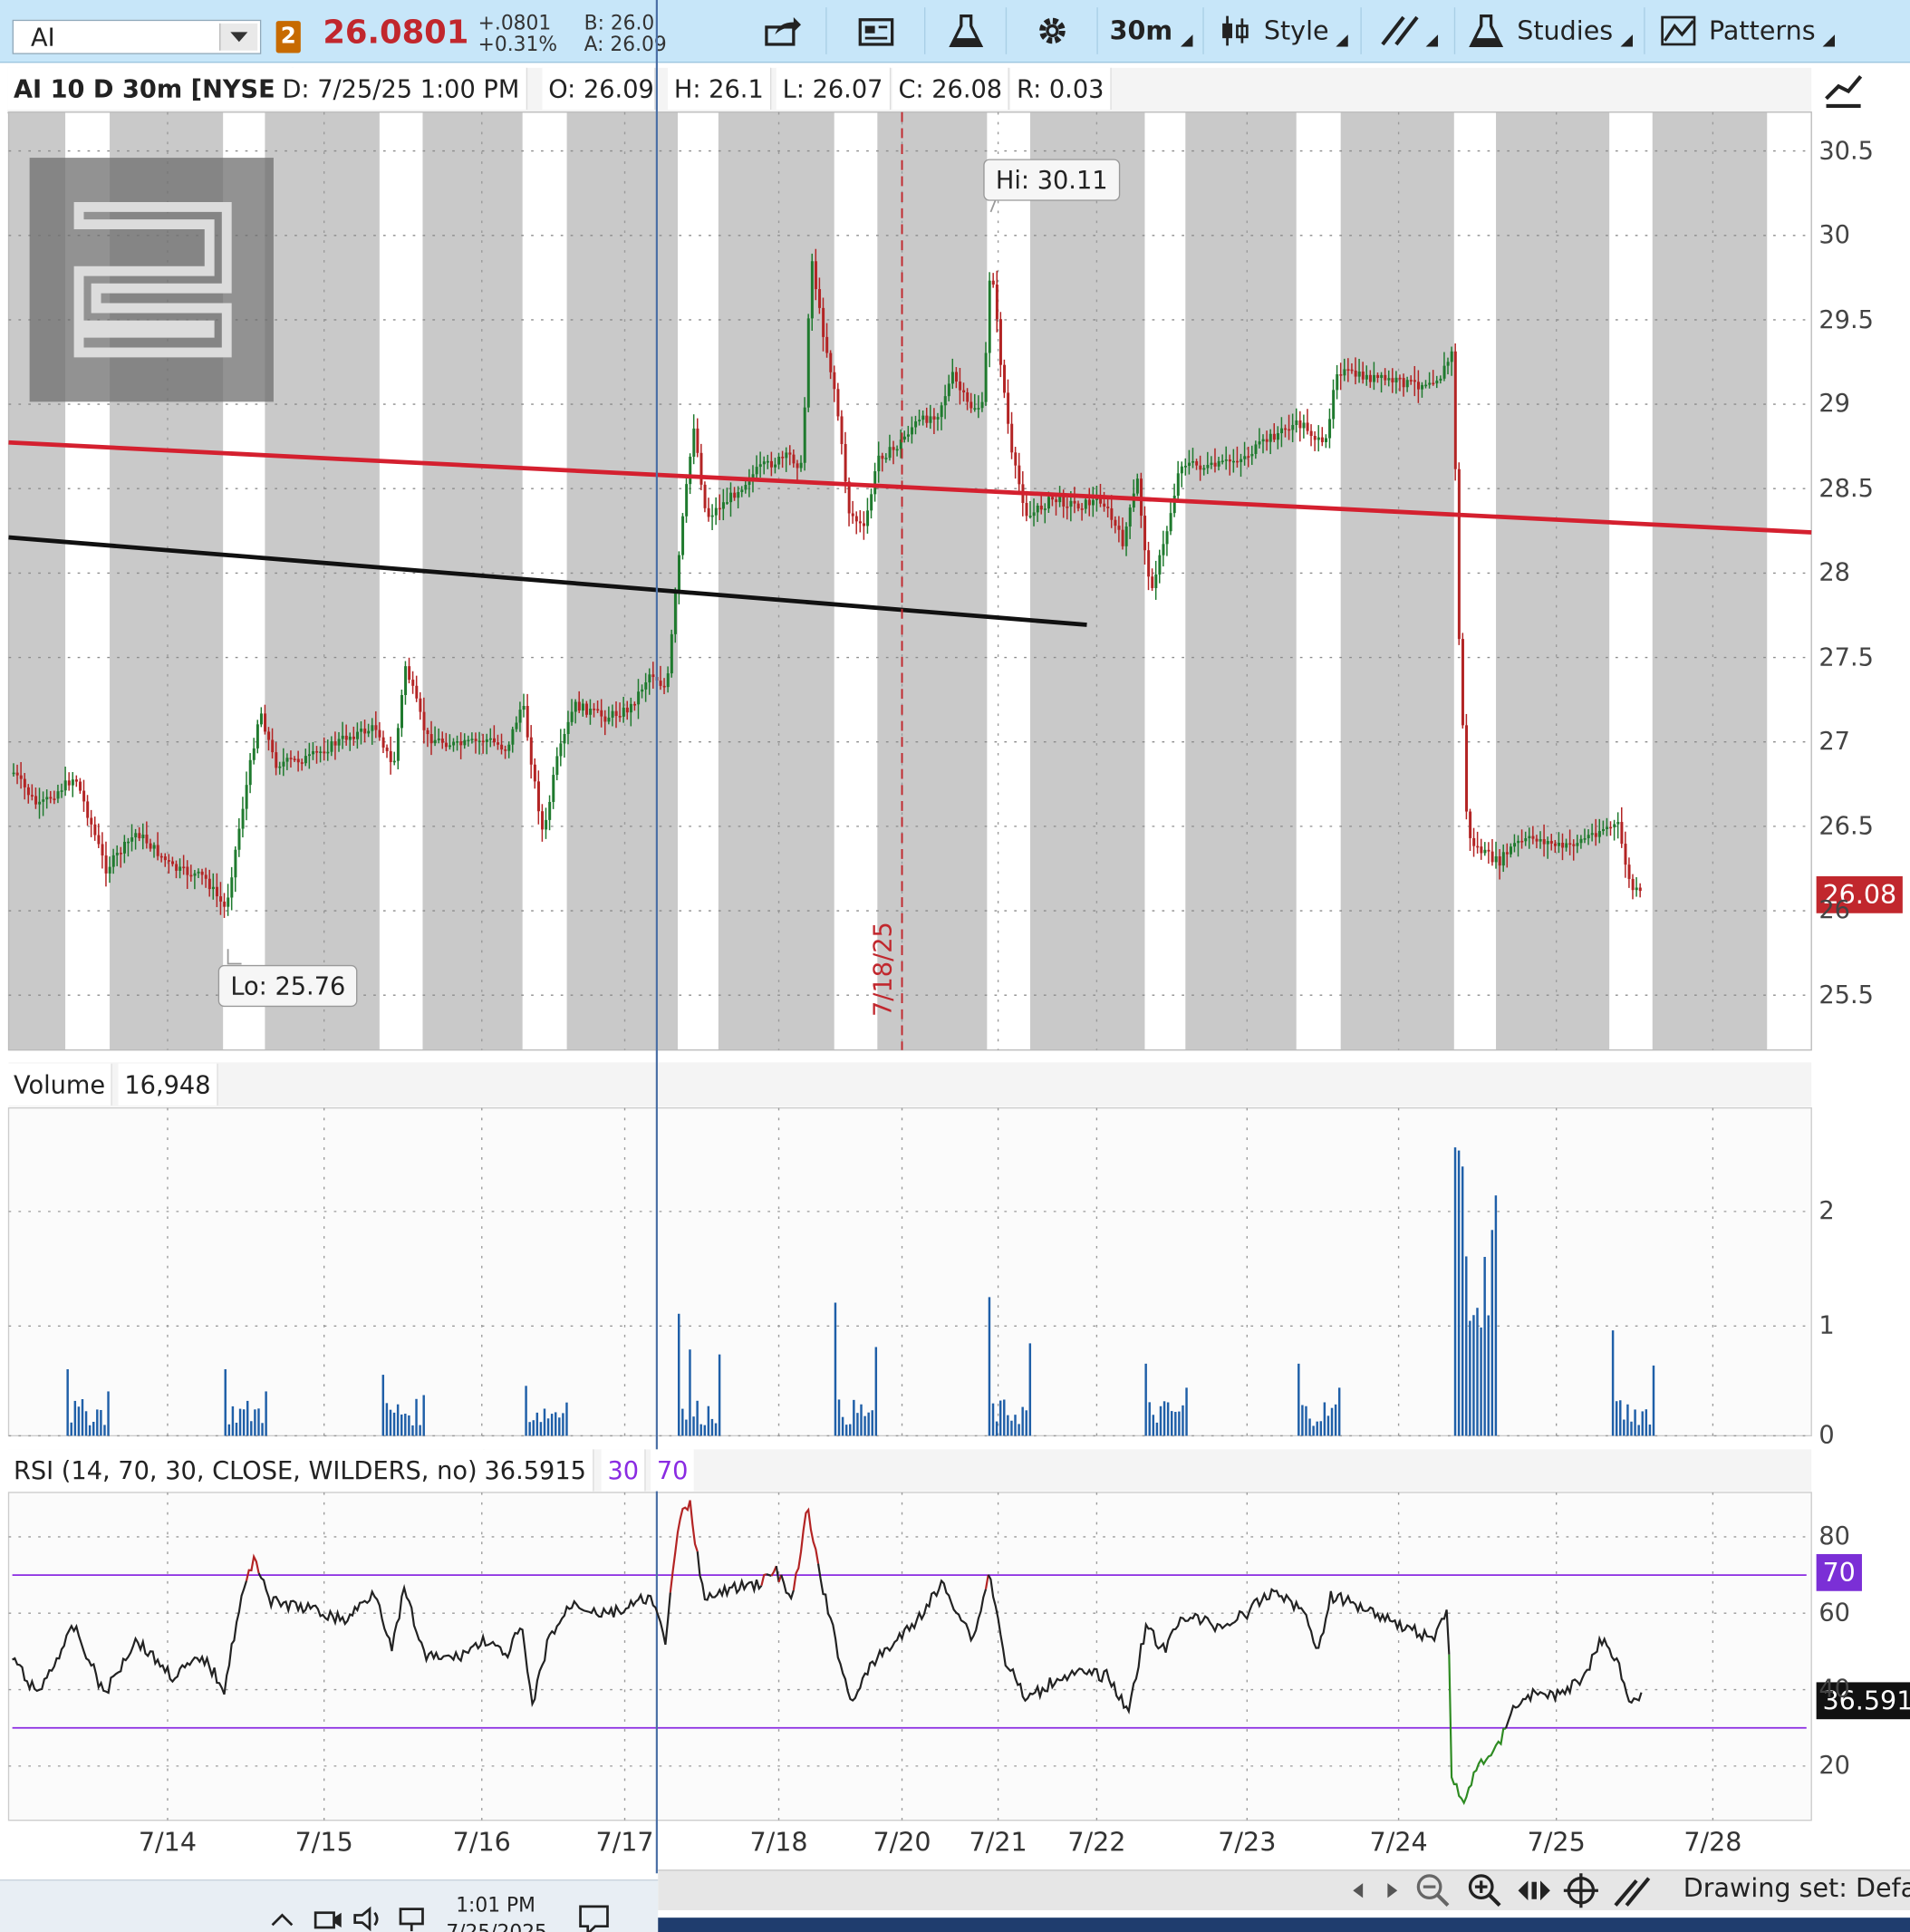  I want to click on chart-bottom-bar: Drawing set: Defau, so click(1284, 1889).